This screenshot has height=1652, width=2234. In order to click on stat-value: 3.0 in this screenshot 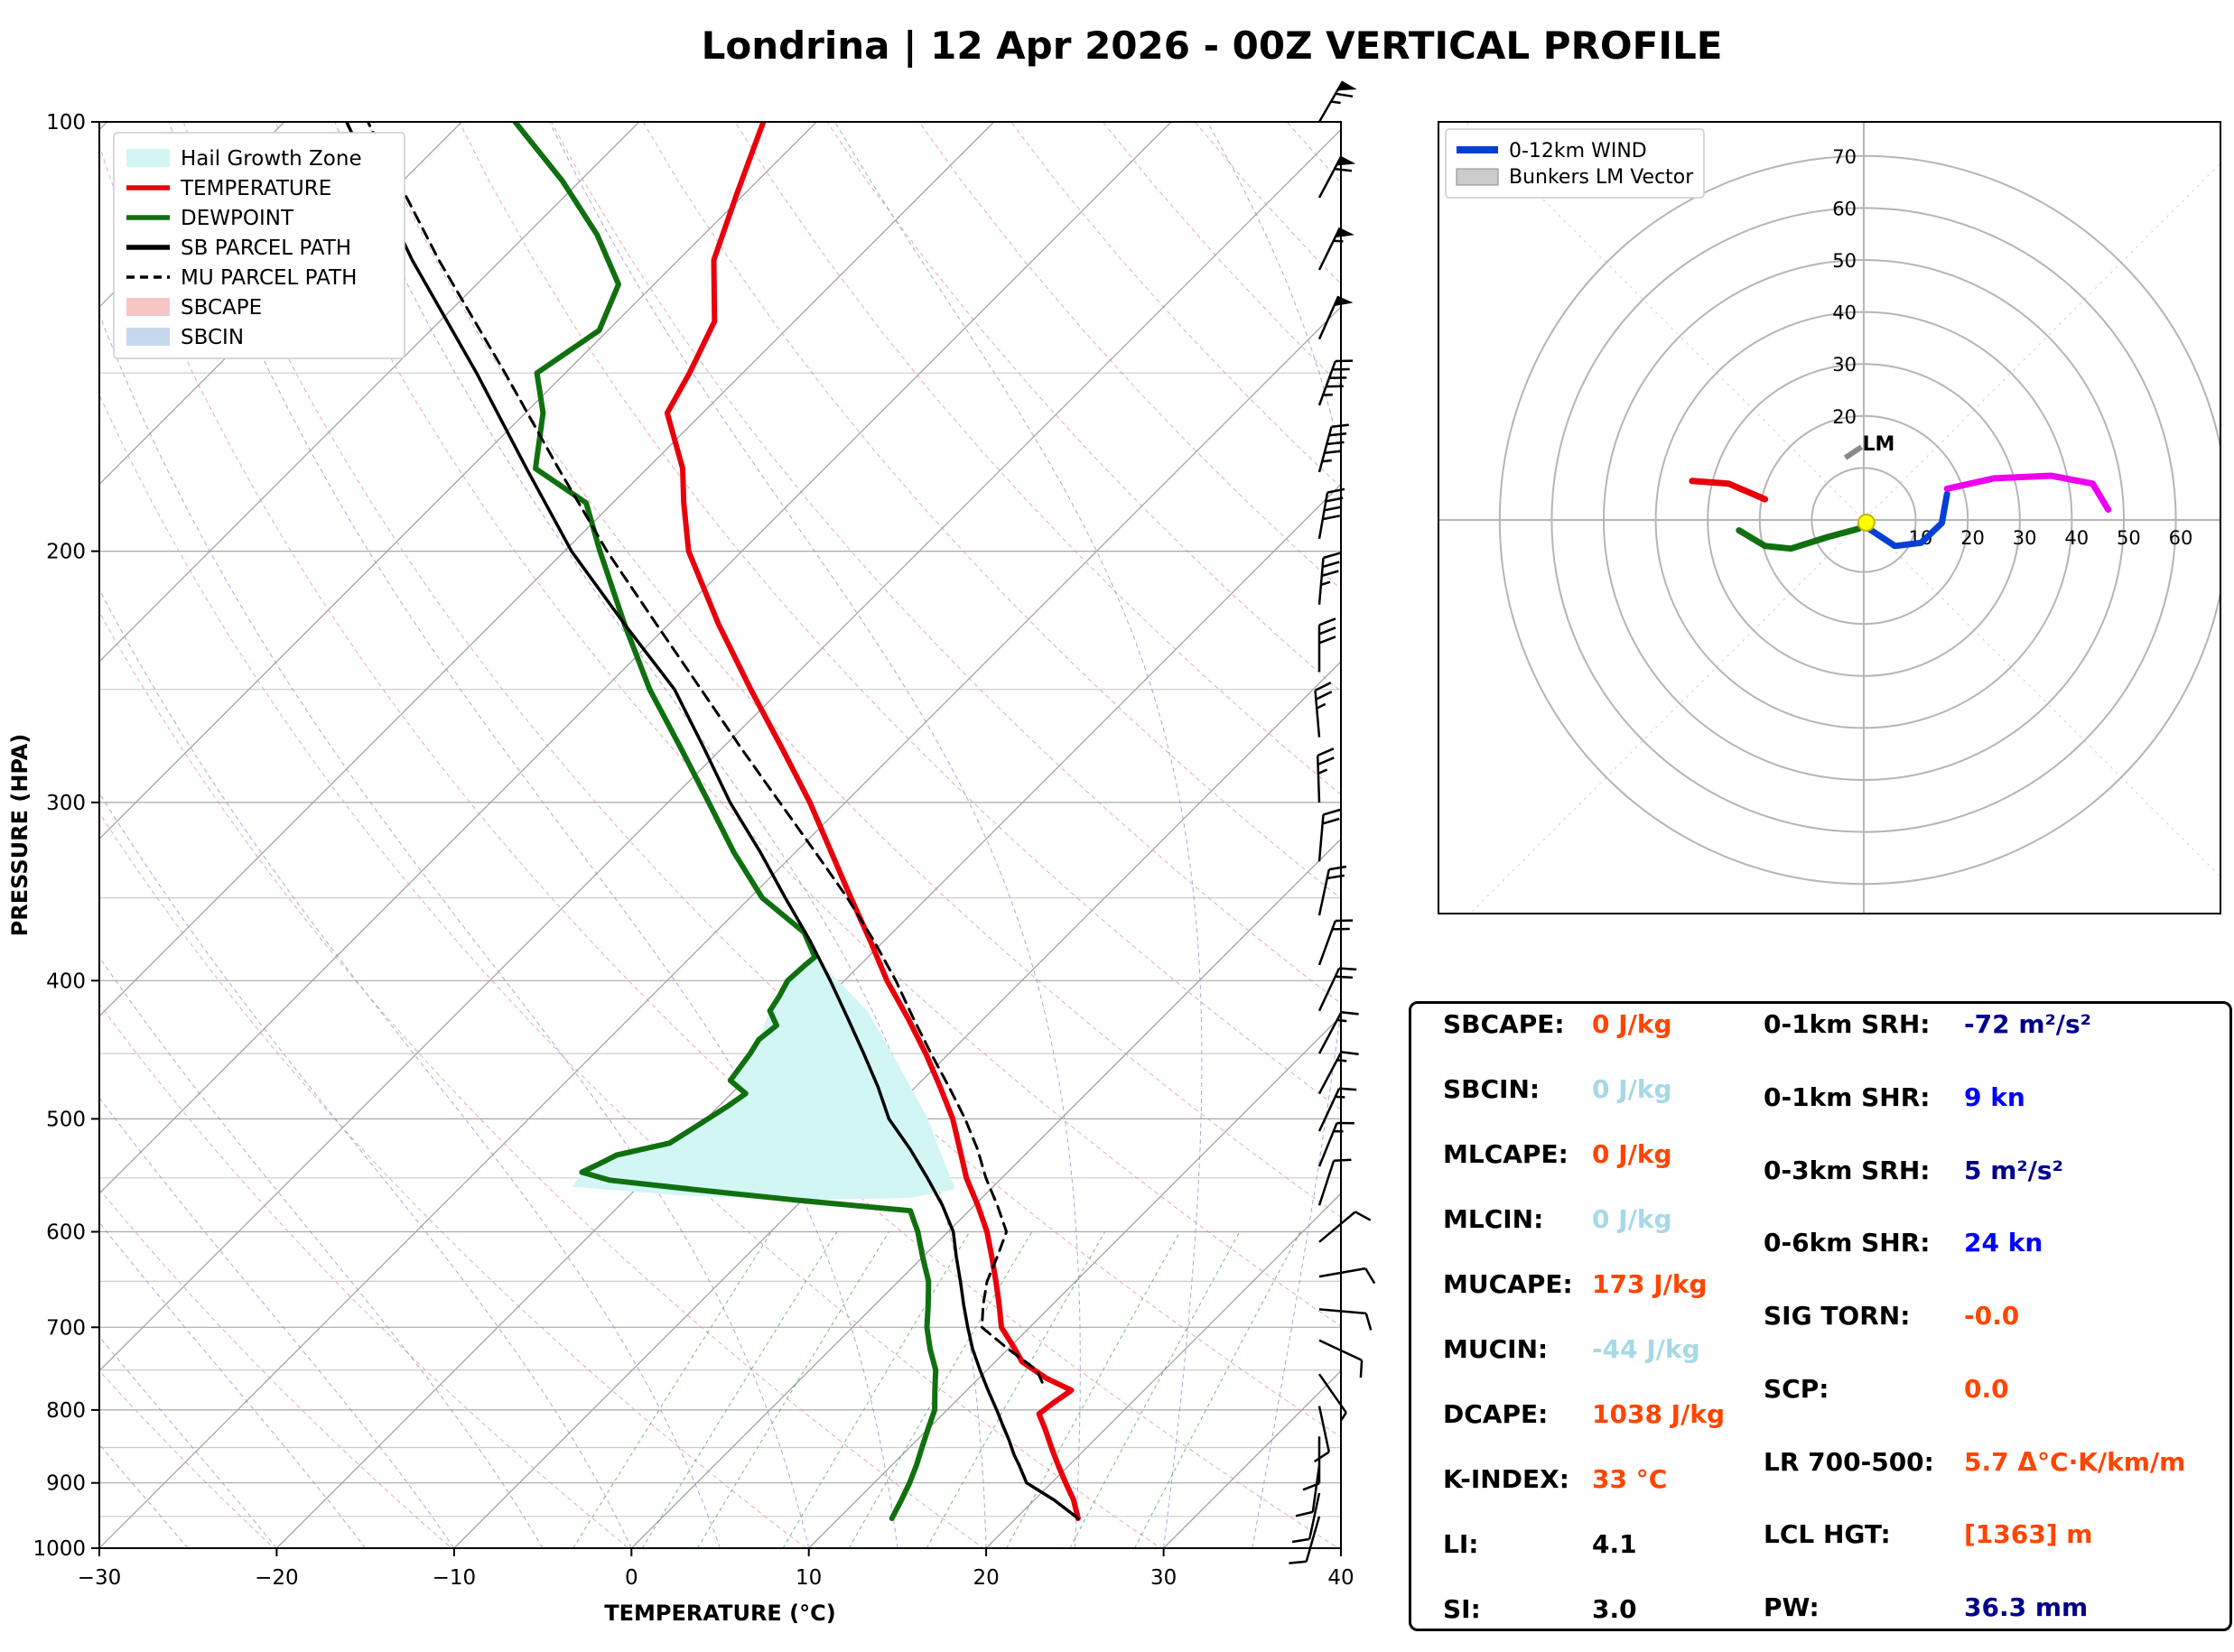, I will do `click(1614, 1609)`.